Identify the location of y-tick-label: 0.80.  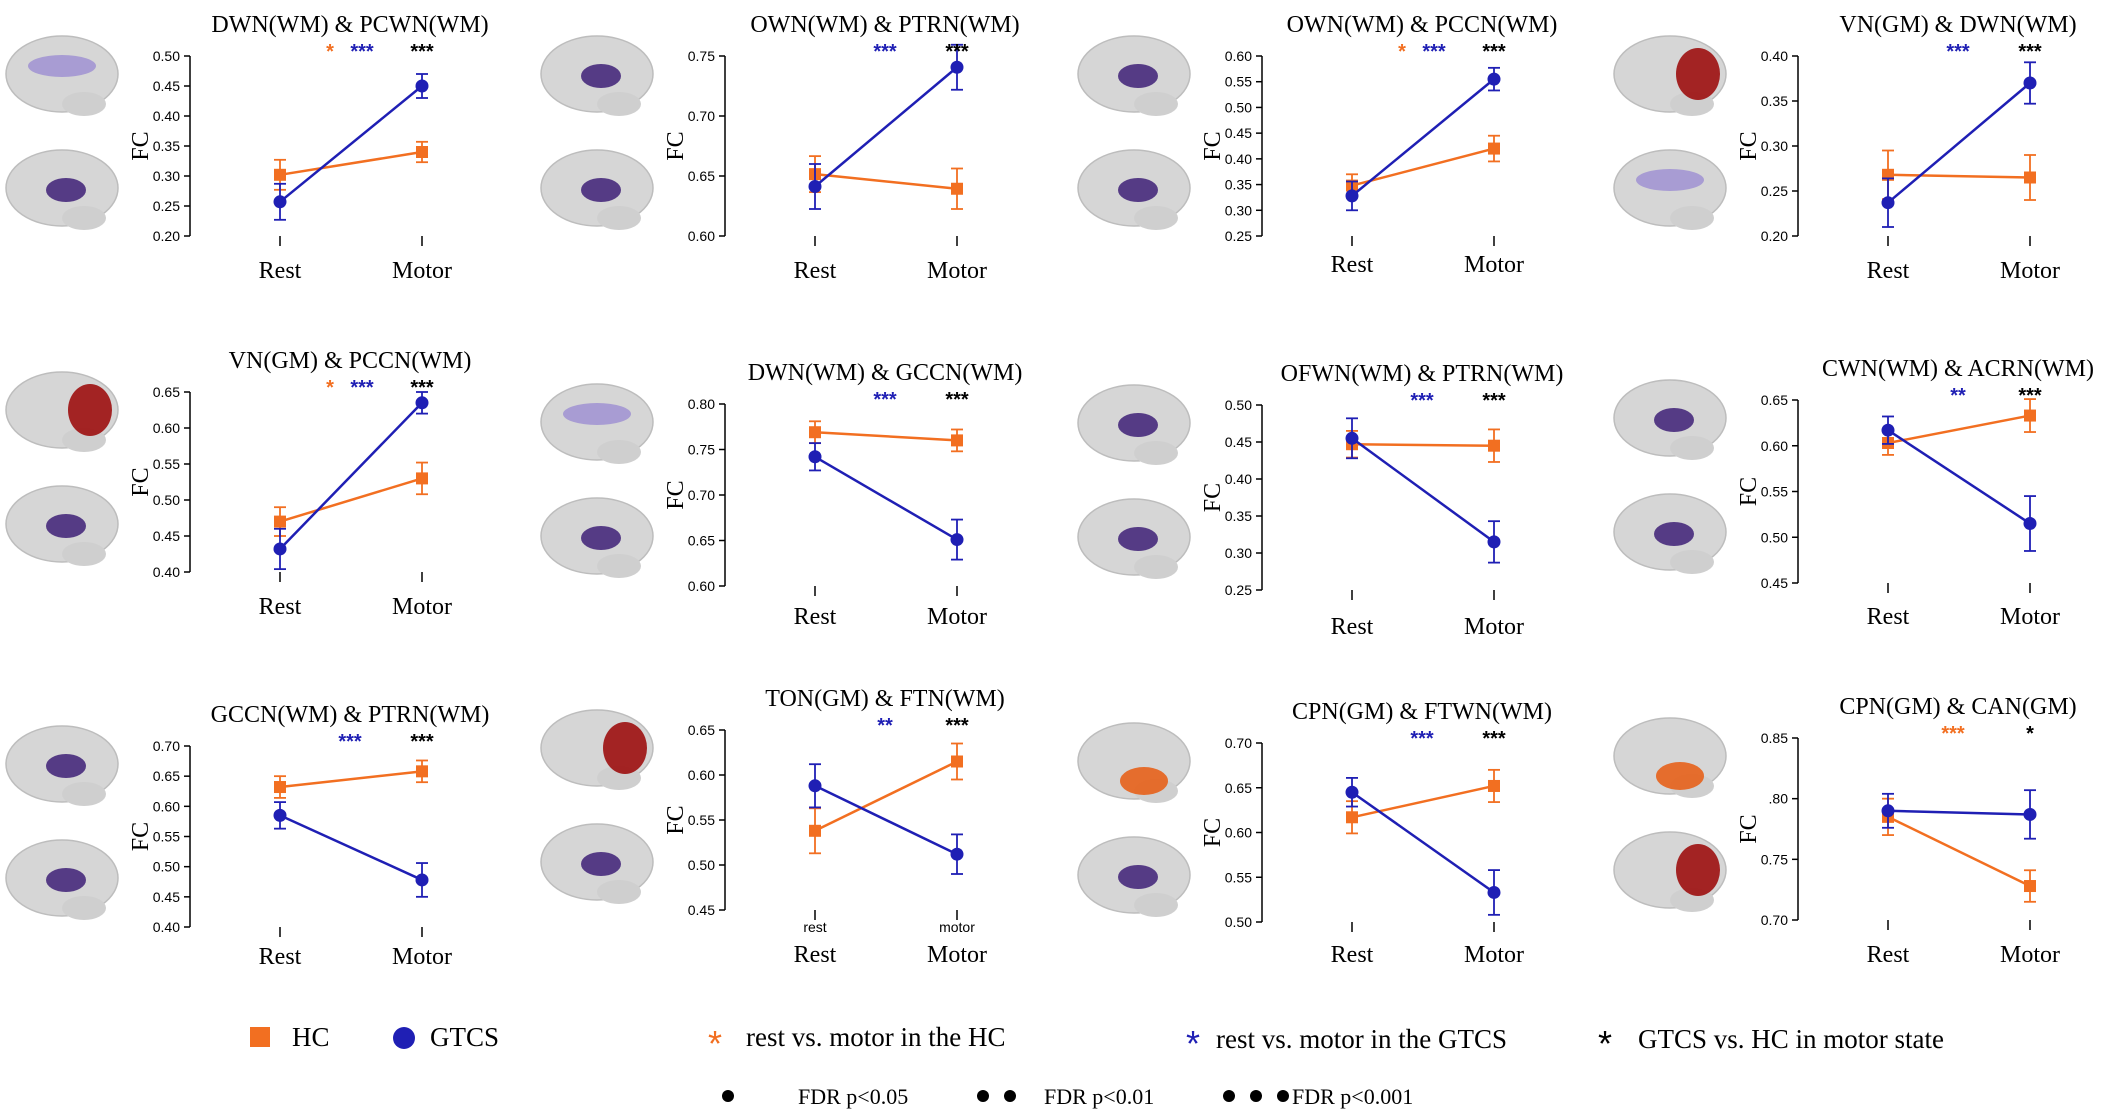
(701, 404).